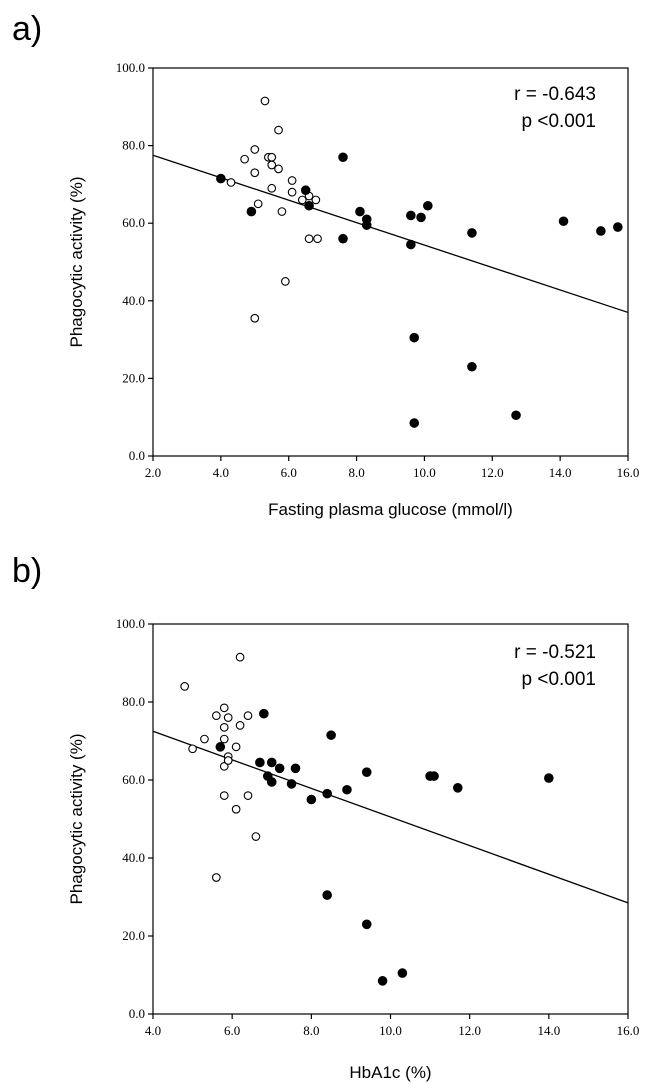 This screenshot has width=655, height=1084. Describe the element at coordinates (390, 509) in the screenshot. I see `x-axis-title: Fasting plasma glucose (mmol/l)` at that location.